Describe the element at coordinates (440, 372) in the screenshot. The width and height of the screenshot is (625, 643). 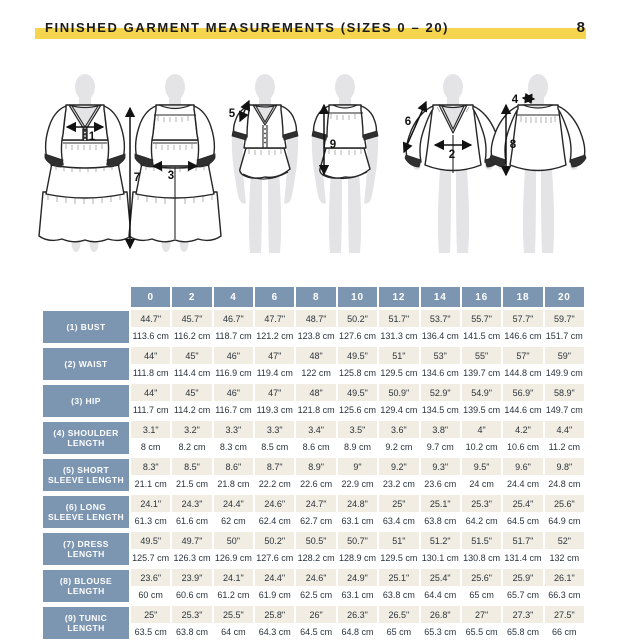
I see `cm-cell: 134.6 cm` at that location.